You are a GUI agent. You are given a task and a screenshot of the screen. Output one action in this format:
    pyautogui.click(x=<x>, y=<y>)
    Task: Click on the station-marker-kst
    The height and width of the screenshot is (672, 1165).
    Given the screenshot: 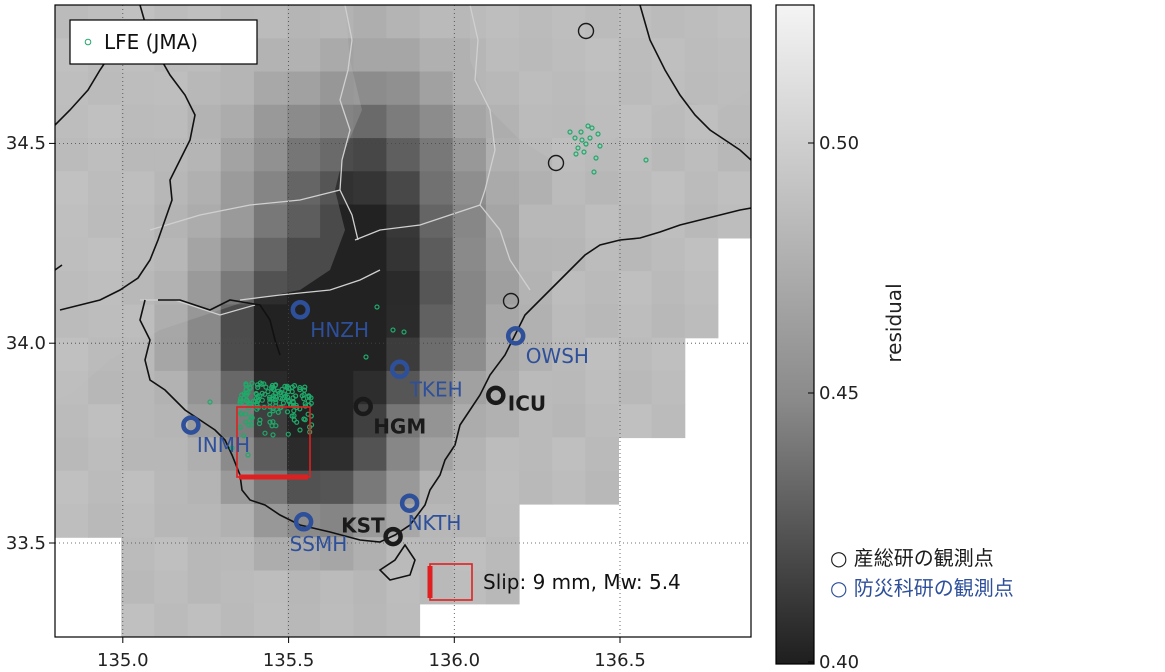 What is the action you would take?
    pyautogui.click(x=393, y=536)
    